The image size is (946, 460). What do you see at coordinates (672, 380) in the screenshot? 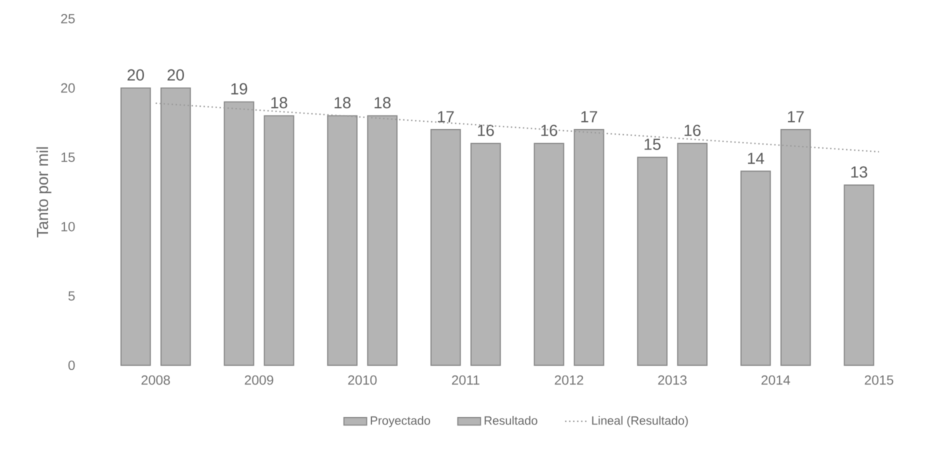
I see `x-tick-label: 2013` at bounding box center [672, 380].